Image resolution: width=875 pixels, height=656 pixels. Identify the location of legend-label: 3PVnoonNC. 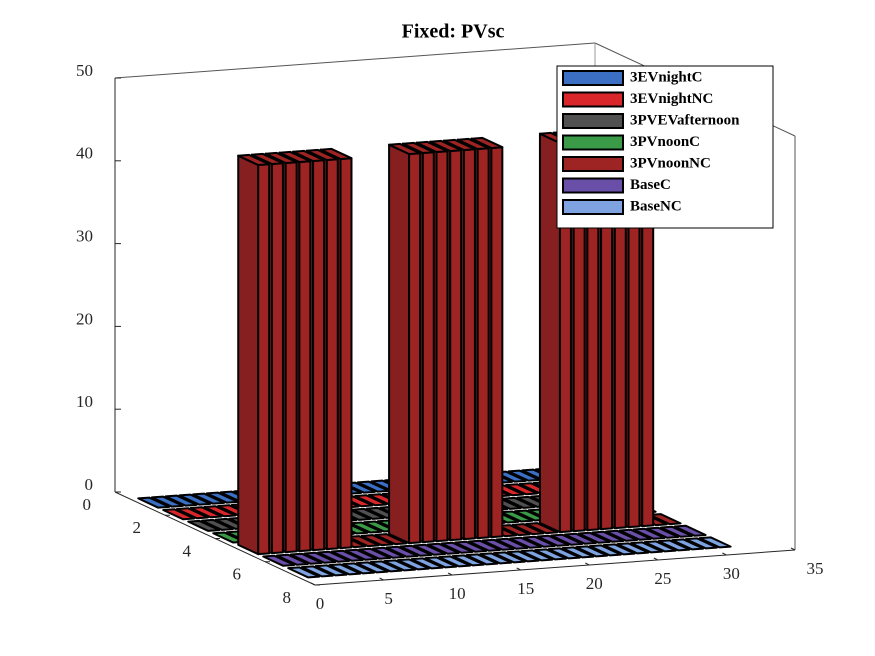
(670, 163).